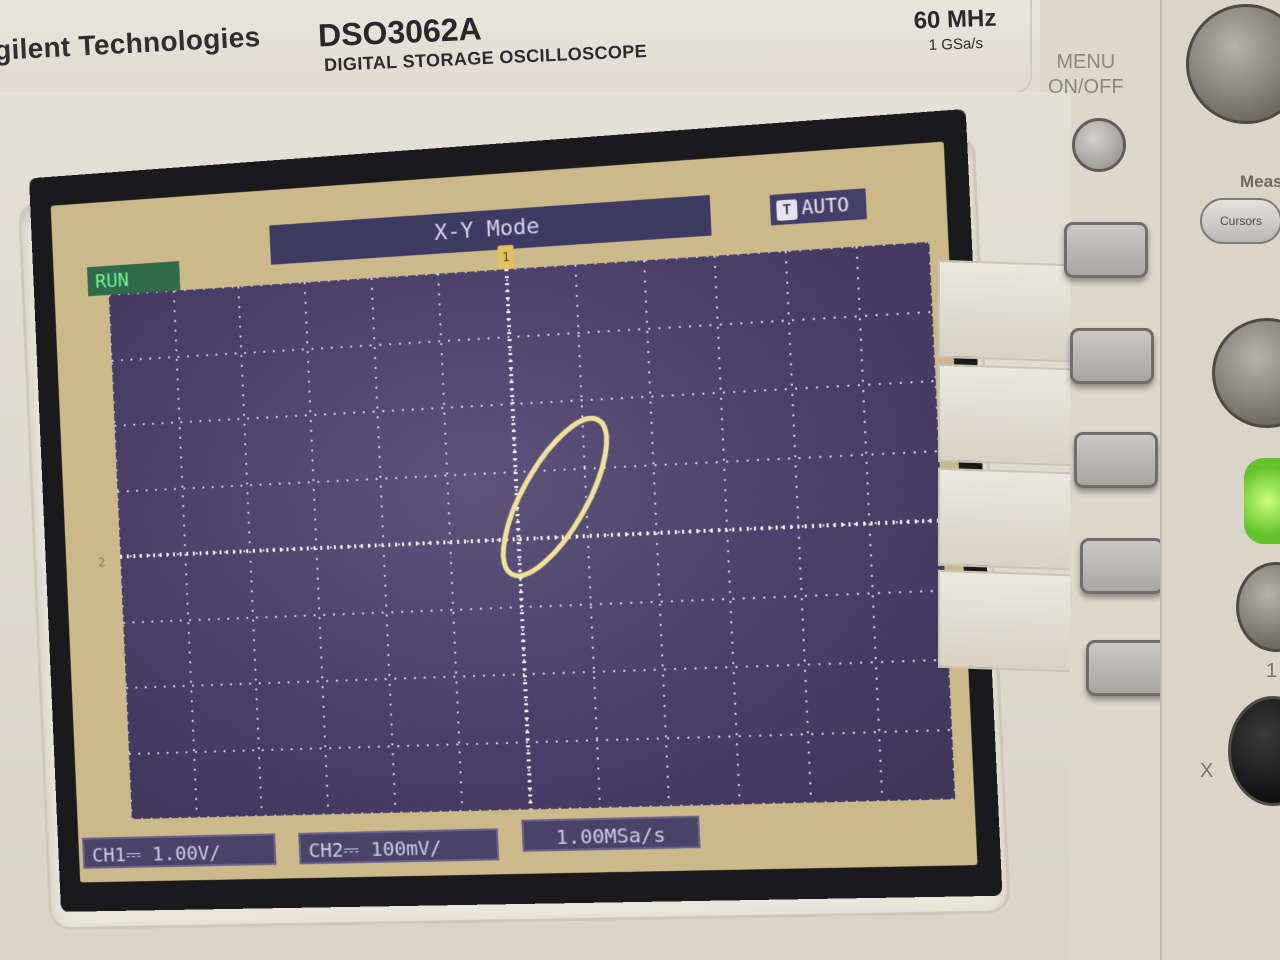 This screenshot has height=960, width=1280. Describe the element at coordinates (102, 563) in the screenshot. I see `ch2-marker: 2` at that location.